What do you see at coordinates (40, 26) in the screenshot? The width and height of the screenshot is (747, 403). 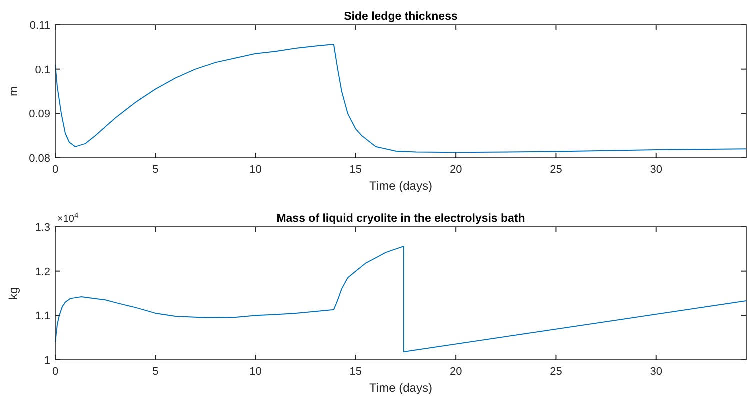 I see `y-tick-label: 0.11` at bounding box center [40, 26].